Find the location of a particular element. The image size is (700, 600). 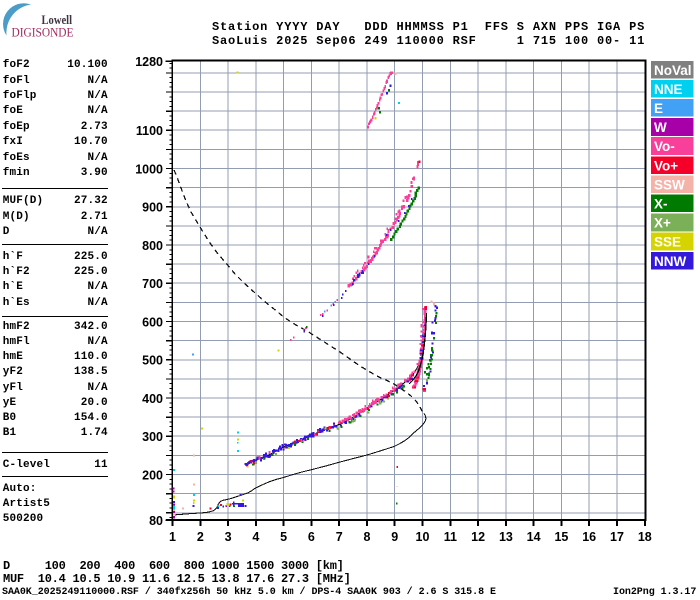

svg-text: 300 is located at coordinates (152, 437).